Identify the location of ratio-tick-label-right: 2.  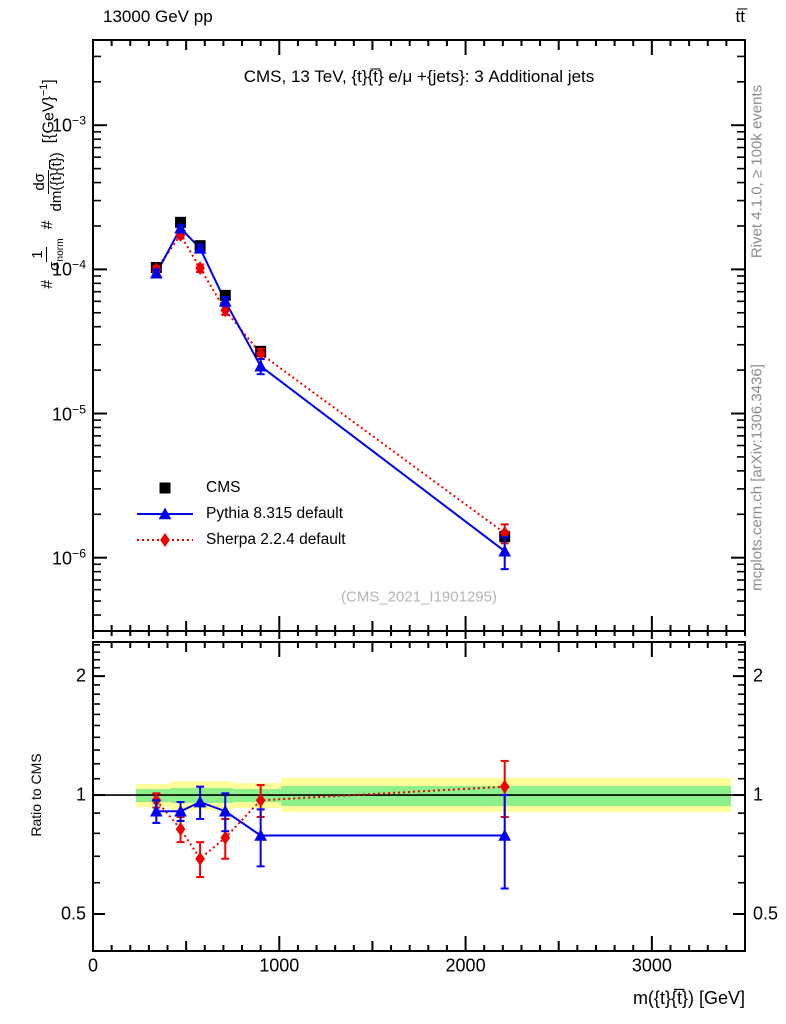
(758, 675).